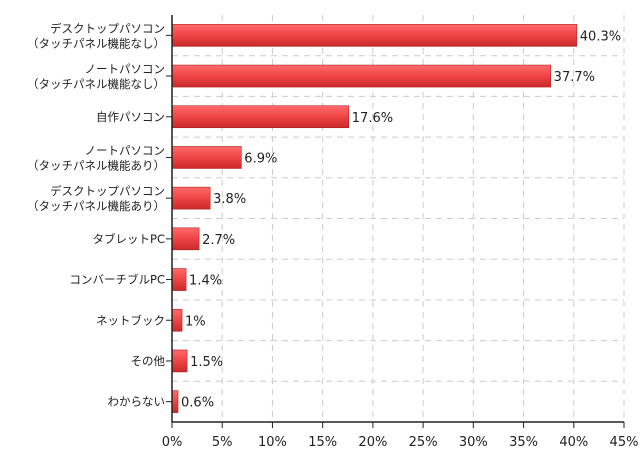  I want to click on x-tick-label: 25%, so click(423, 442).